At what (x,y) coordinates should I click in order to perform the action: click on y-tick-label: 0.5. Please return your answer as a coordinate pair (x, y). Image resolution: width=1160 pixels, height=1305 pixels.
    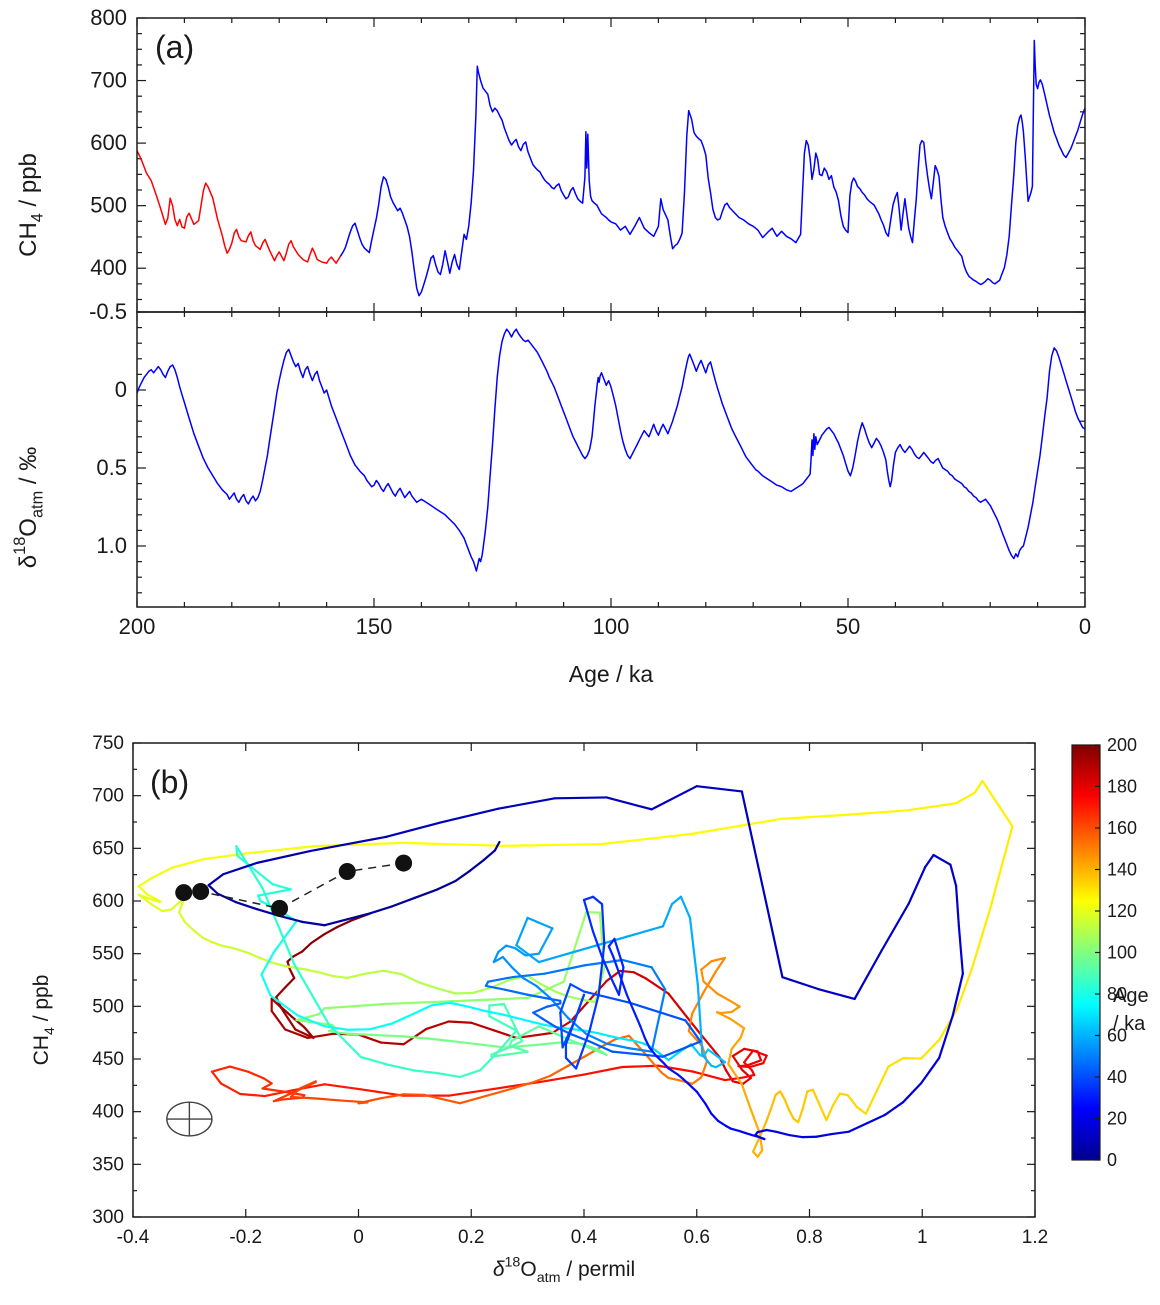
    Looking at the image, I should click on (111, 467).